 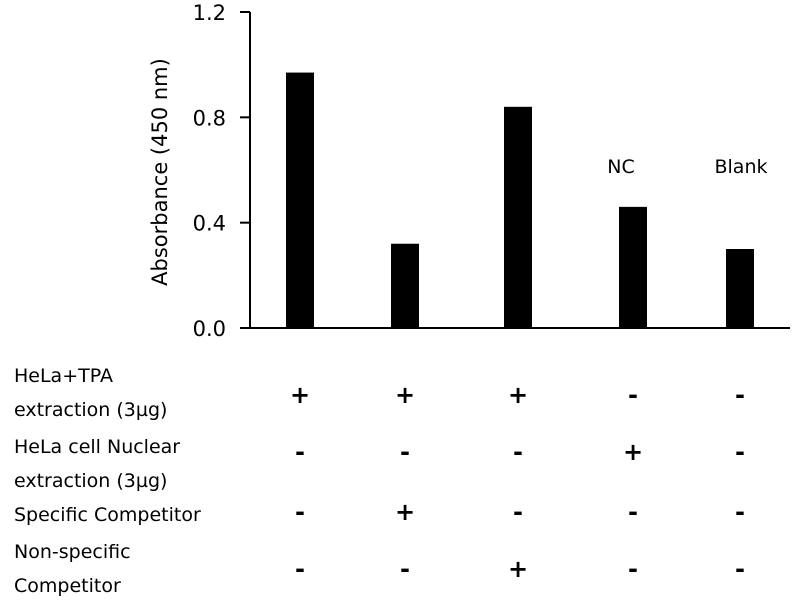 I want to click on y-tick-label: 0.8, so click(x=209, y=118).